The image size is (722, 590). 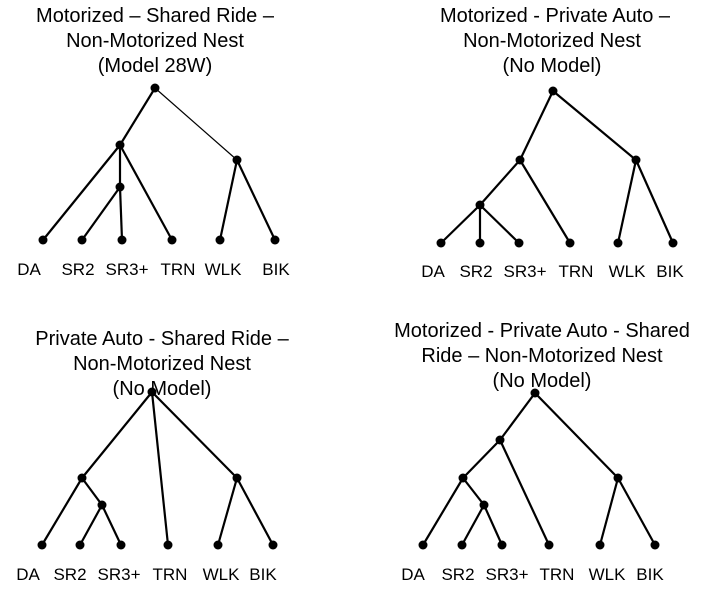 I want to click on diagram-2-title-line-2: Non-Motorized Nest, so click(x=552, y=41).